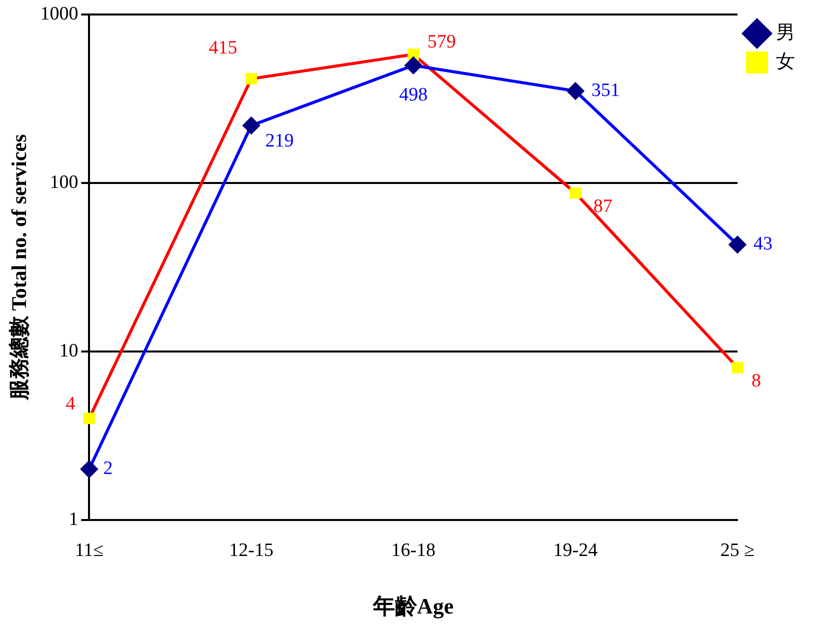 The image size is (815, 629). Describe the element at coordinates (73, 519) in the screenshot. I see `y-tick-label: 1` at that location.